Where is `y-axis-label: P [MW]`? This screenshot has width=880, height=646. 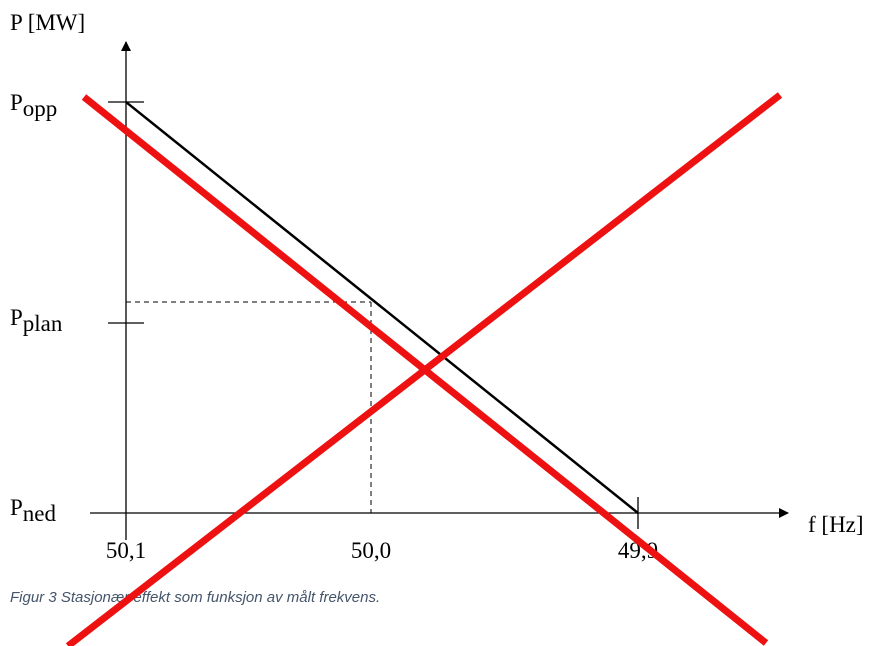 y-axis-label: P [MW] is located at coordinates (47, 22).